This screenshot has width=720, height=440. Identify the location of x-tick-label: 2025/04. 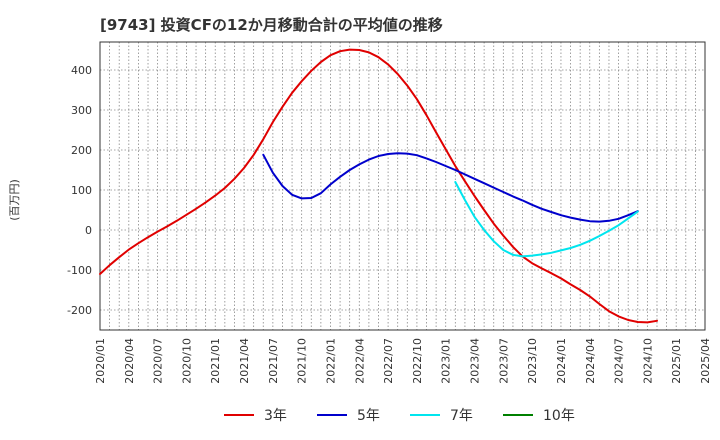
(705, 361).